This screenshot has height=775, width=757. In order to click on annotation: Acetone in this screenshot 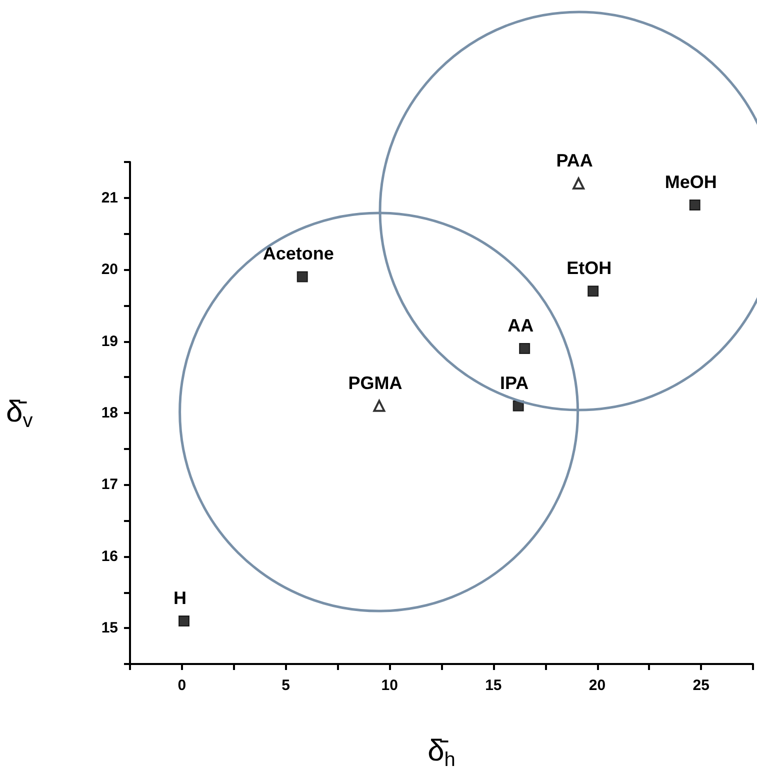, I will do `click(298, 254)`.